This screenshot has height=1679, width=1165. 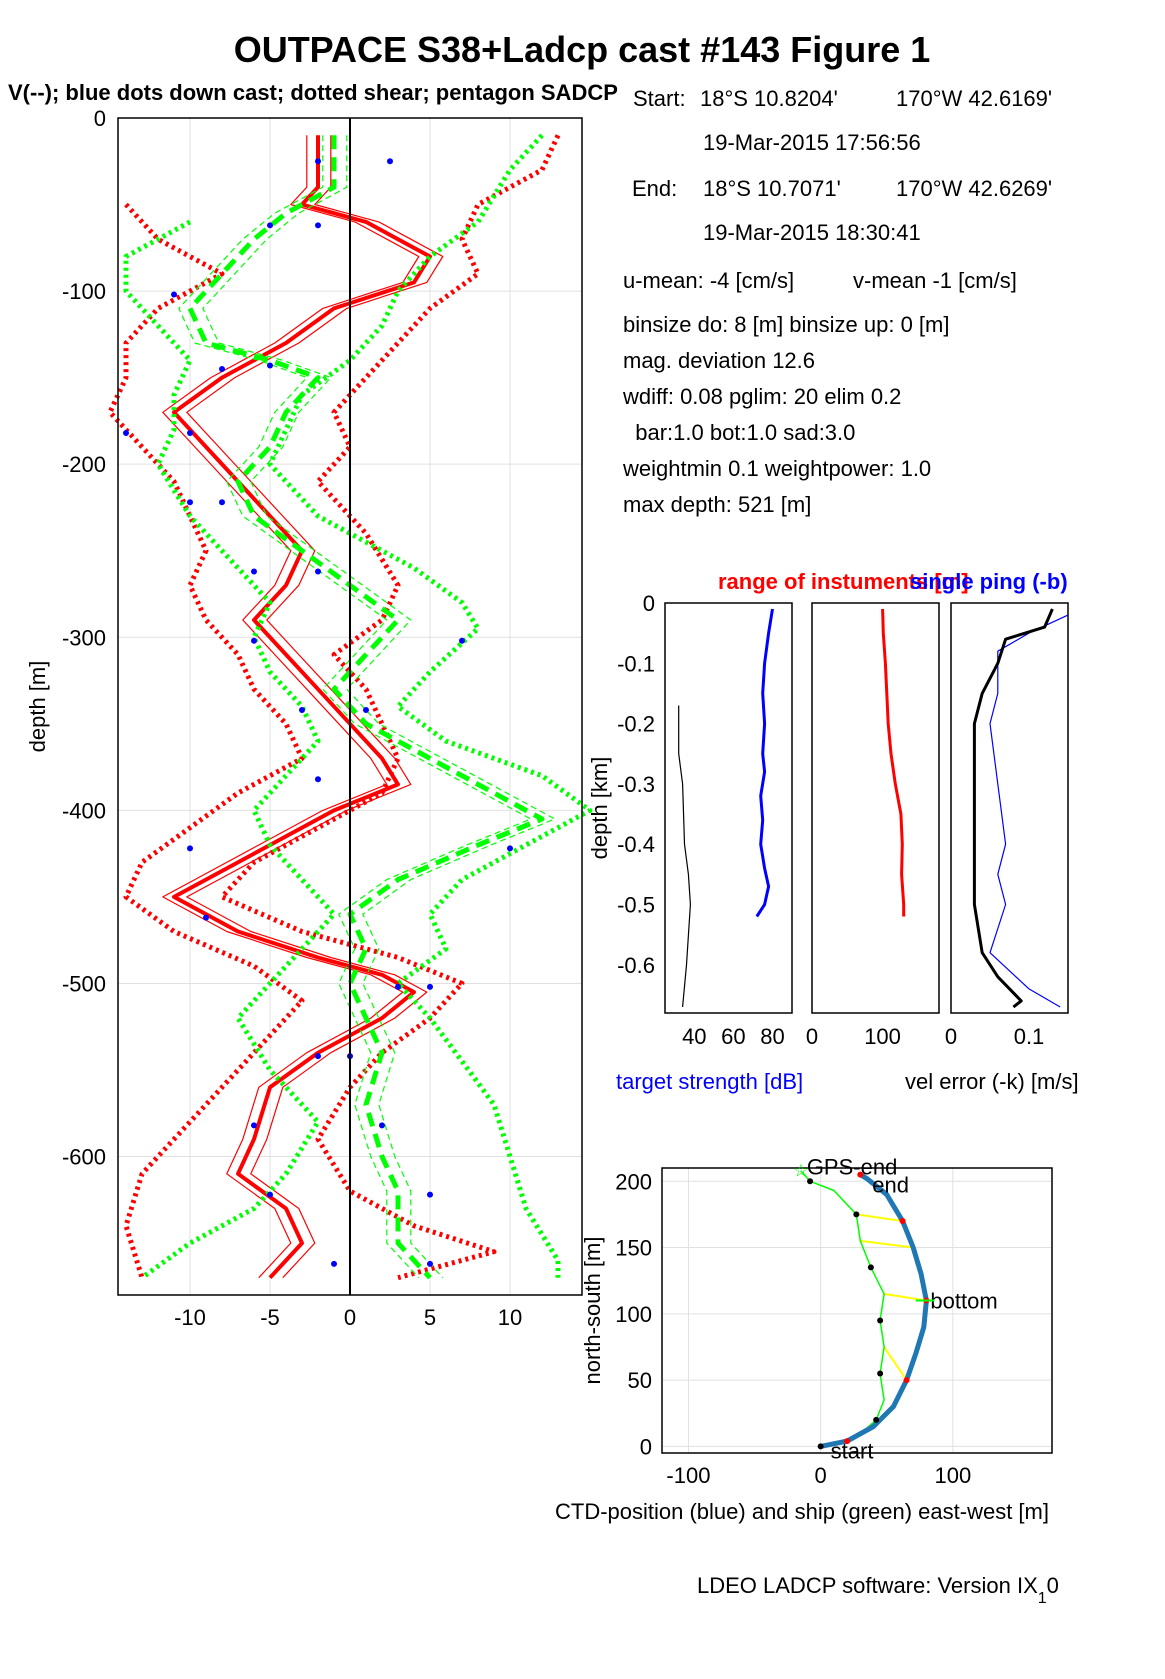 What do you see at coordinates (719, 360) in the screenshot?
I see `info-mag-deviation: mag. deviation 12.6` at bounding box center [719, 360].